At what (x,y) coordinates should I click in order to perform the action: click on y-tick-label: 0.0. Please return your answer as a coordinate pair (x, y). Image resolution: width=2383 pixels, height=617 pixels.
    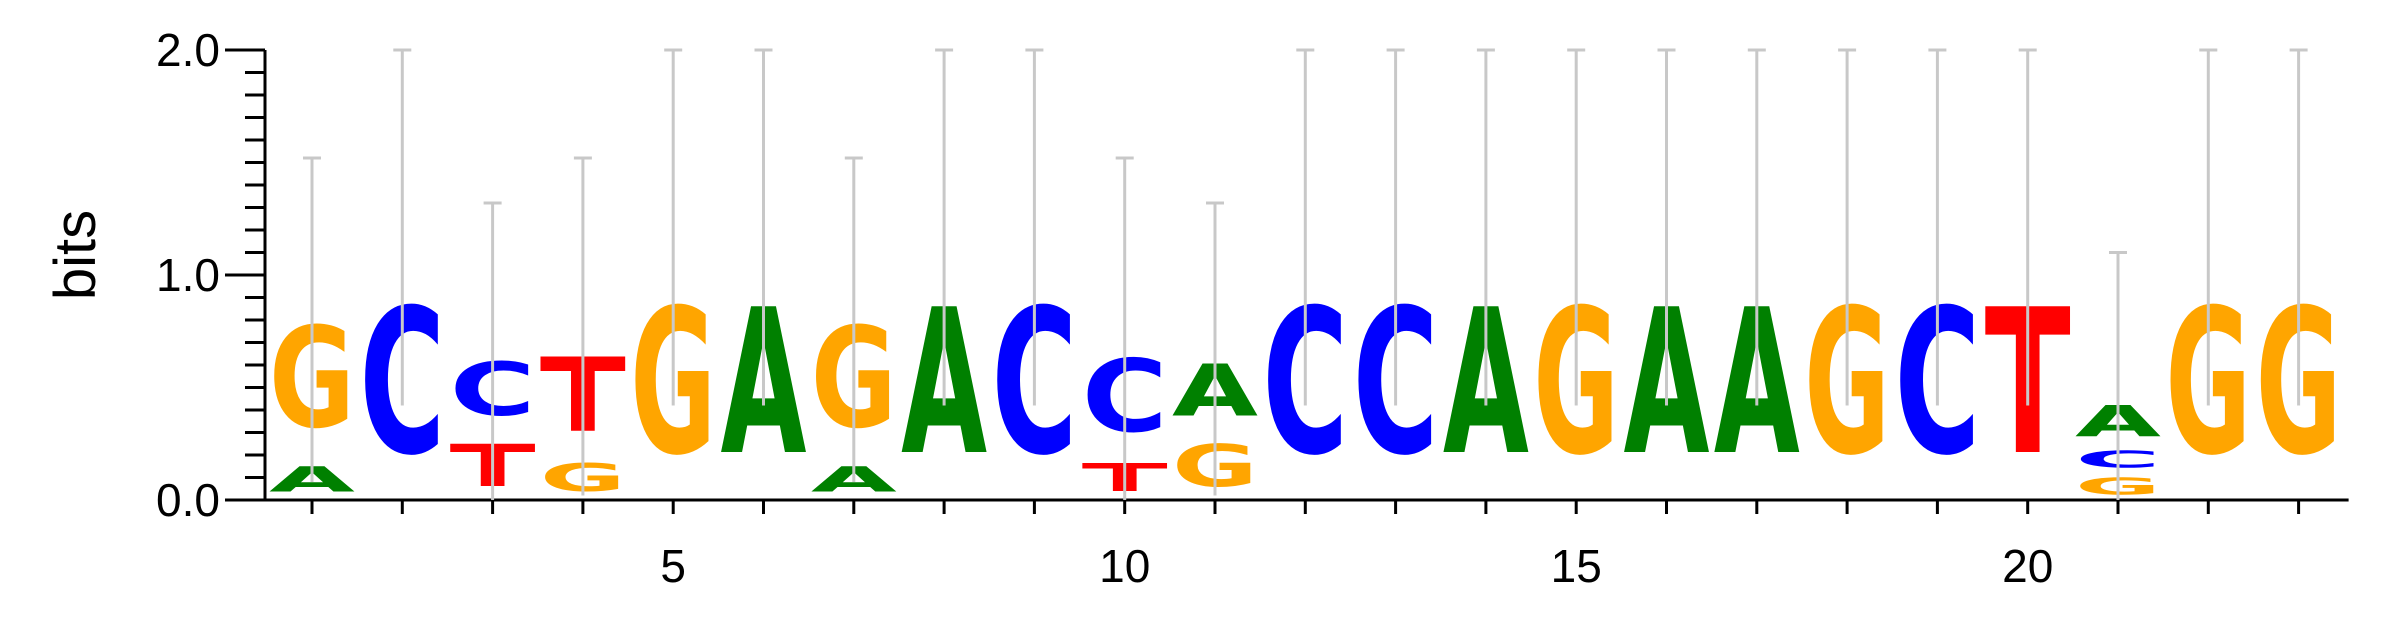
    Looking at the image, I should click on (188, 500).